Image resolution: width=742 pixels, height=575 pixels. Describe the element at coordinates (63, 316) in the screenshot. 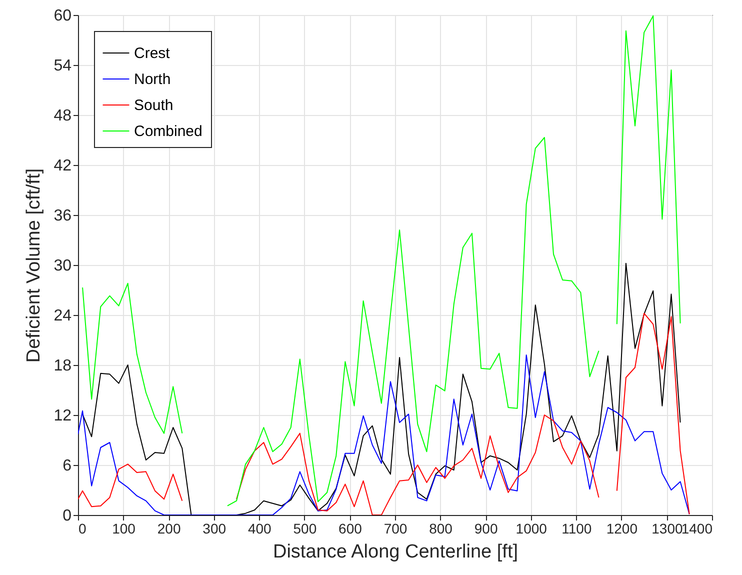

I see `y-tick-label: 24` at that location.